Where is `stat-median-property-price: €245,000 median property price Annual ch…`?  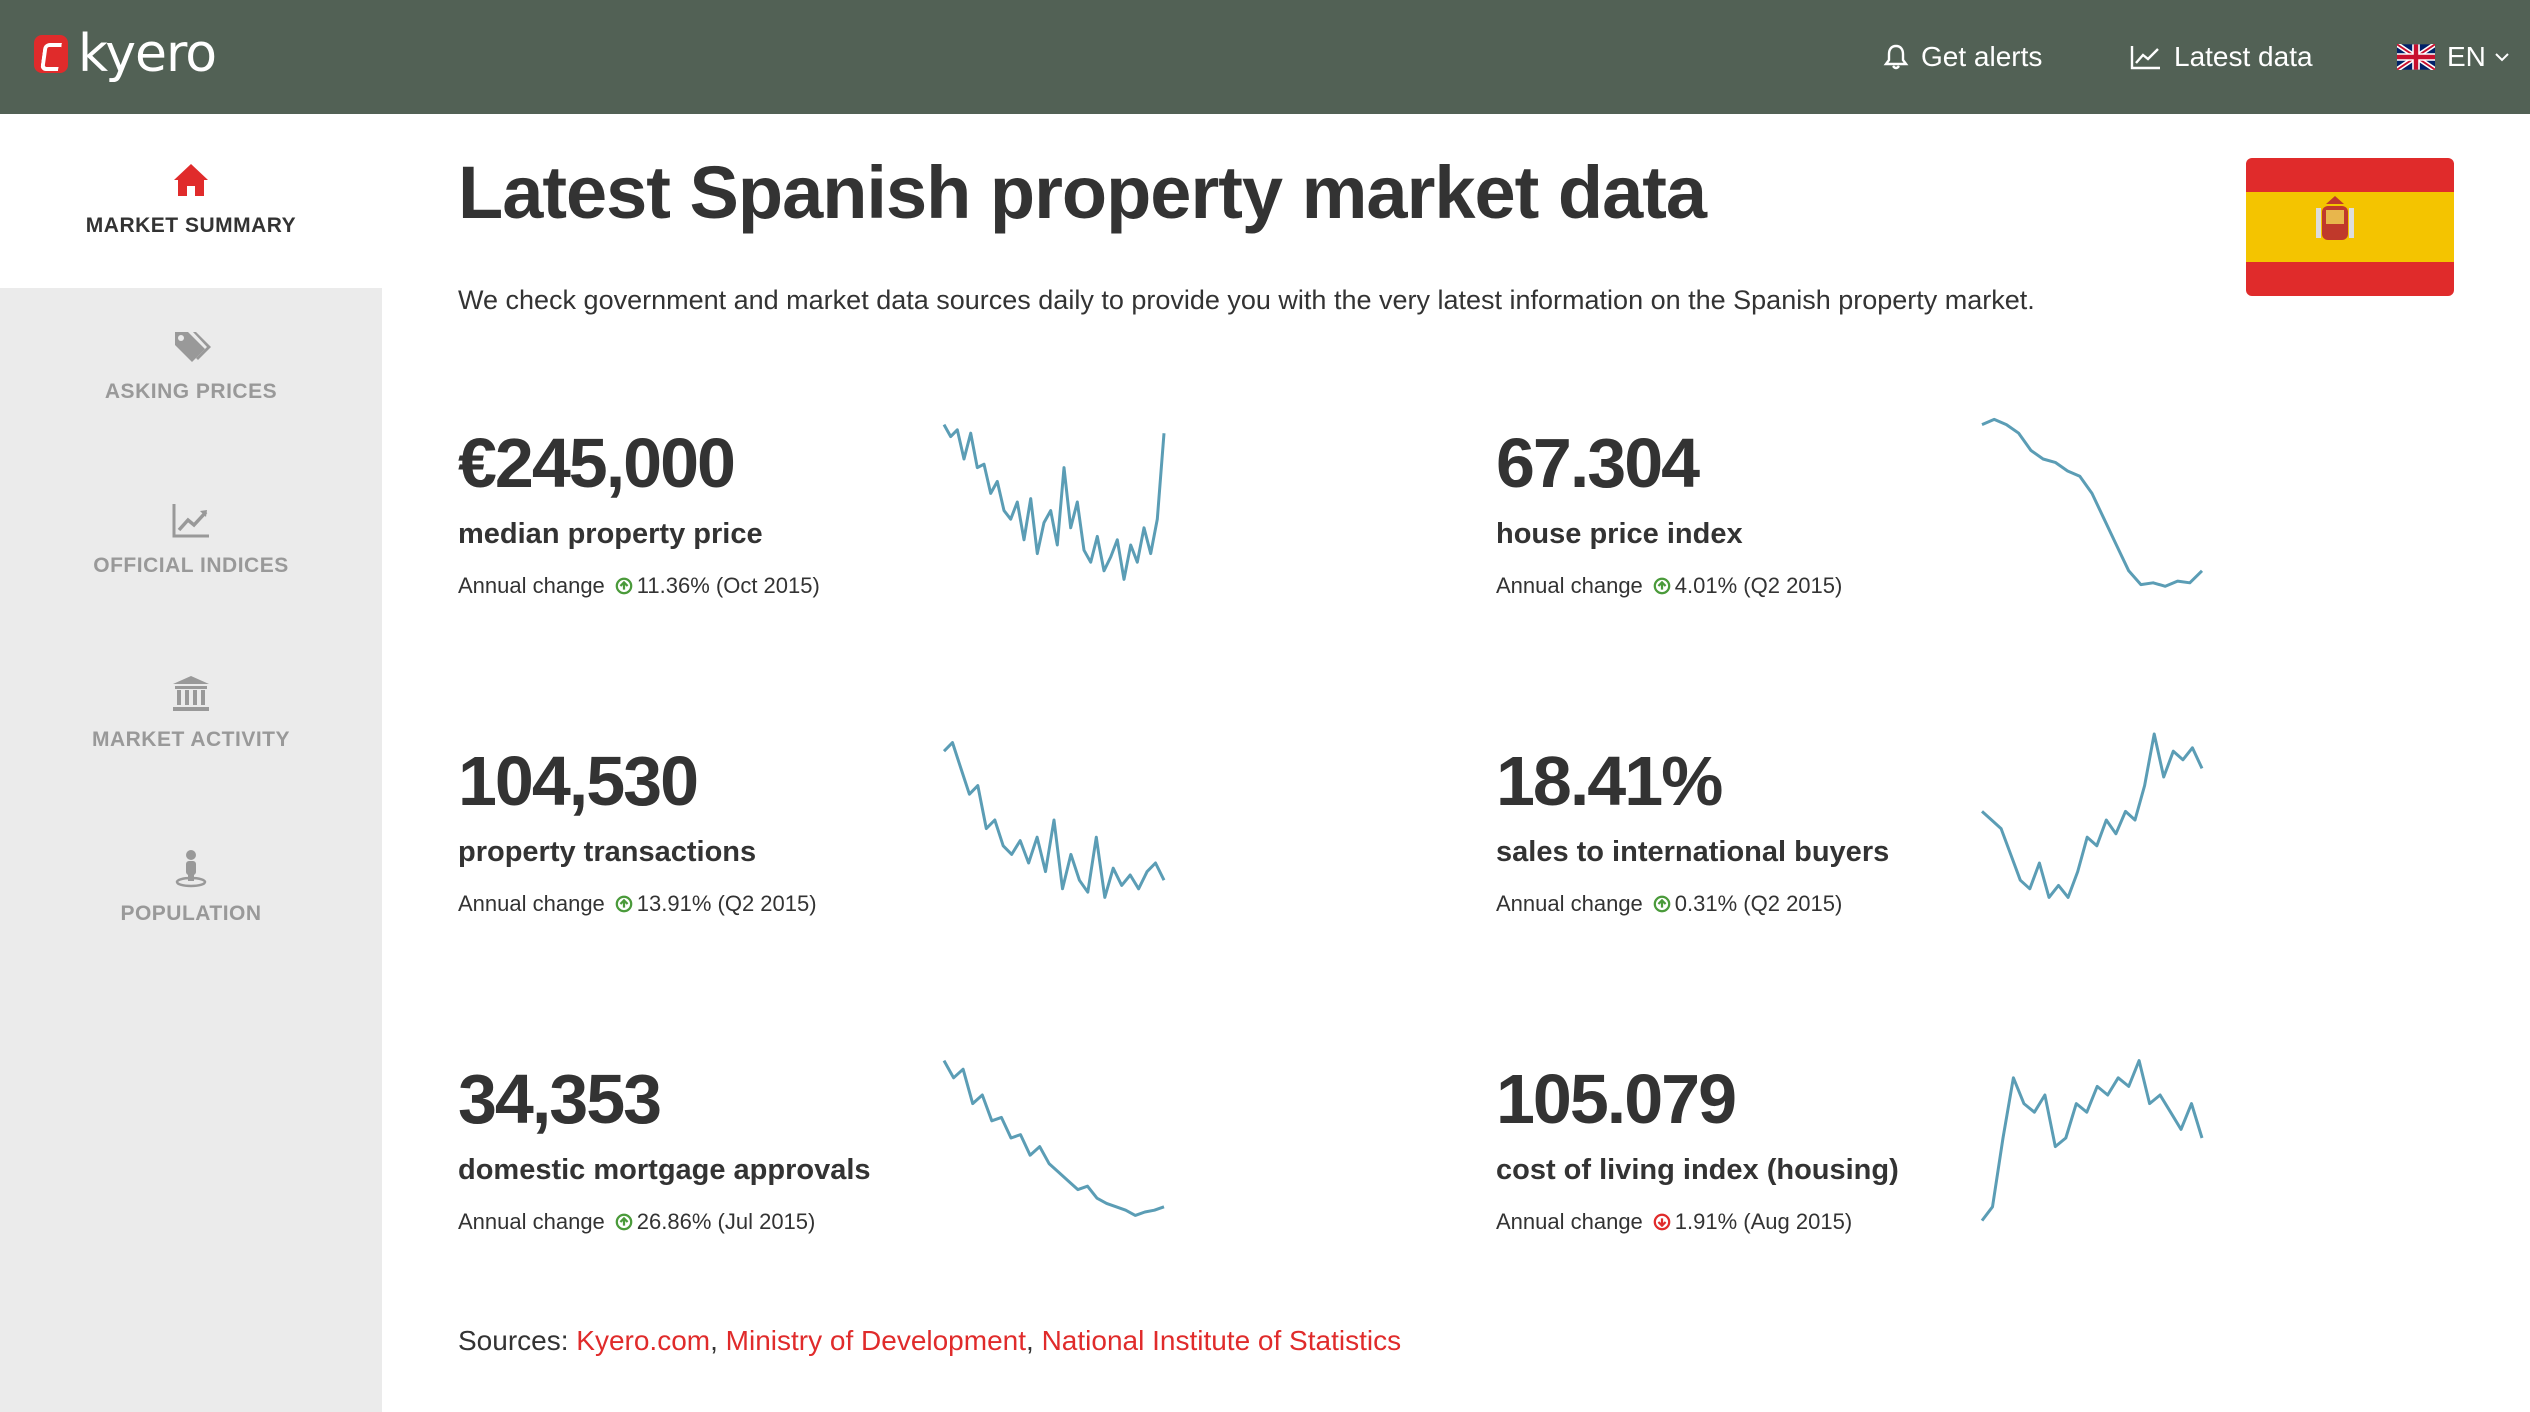 stat-median-property-price: €245,000 median property price Annual ch… is located at coordinates (639, 513).